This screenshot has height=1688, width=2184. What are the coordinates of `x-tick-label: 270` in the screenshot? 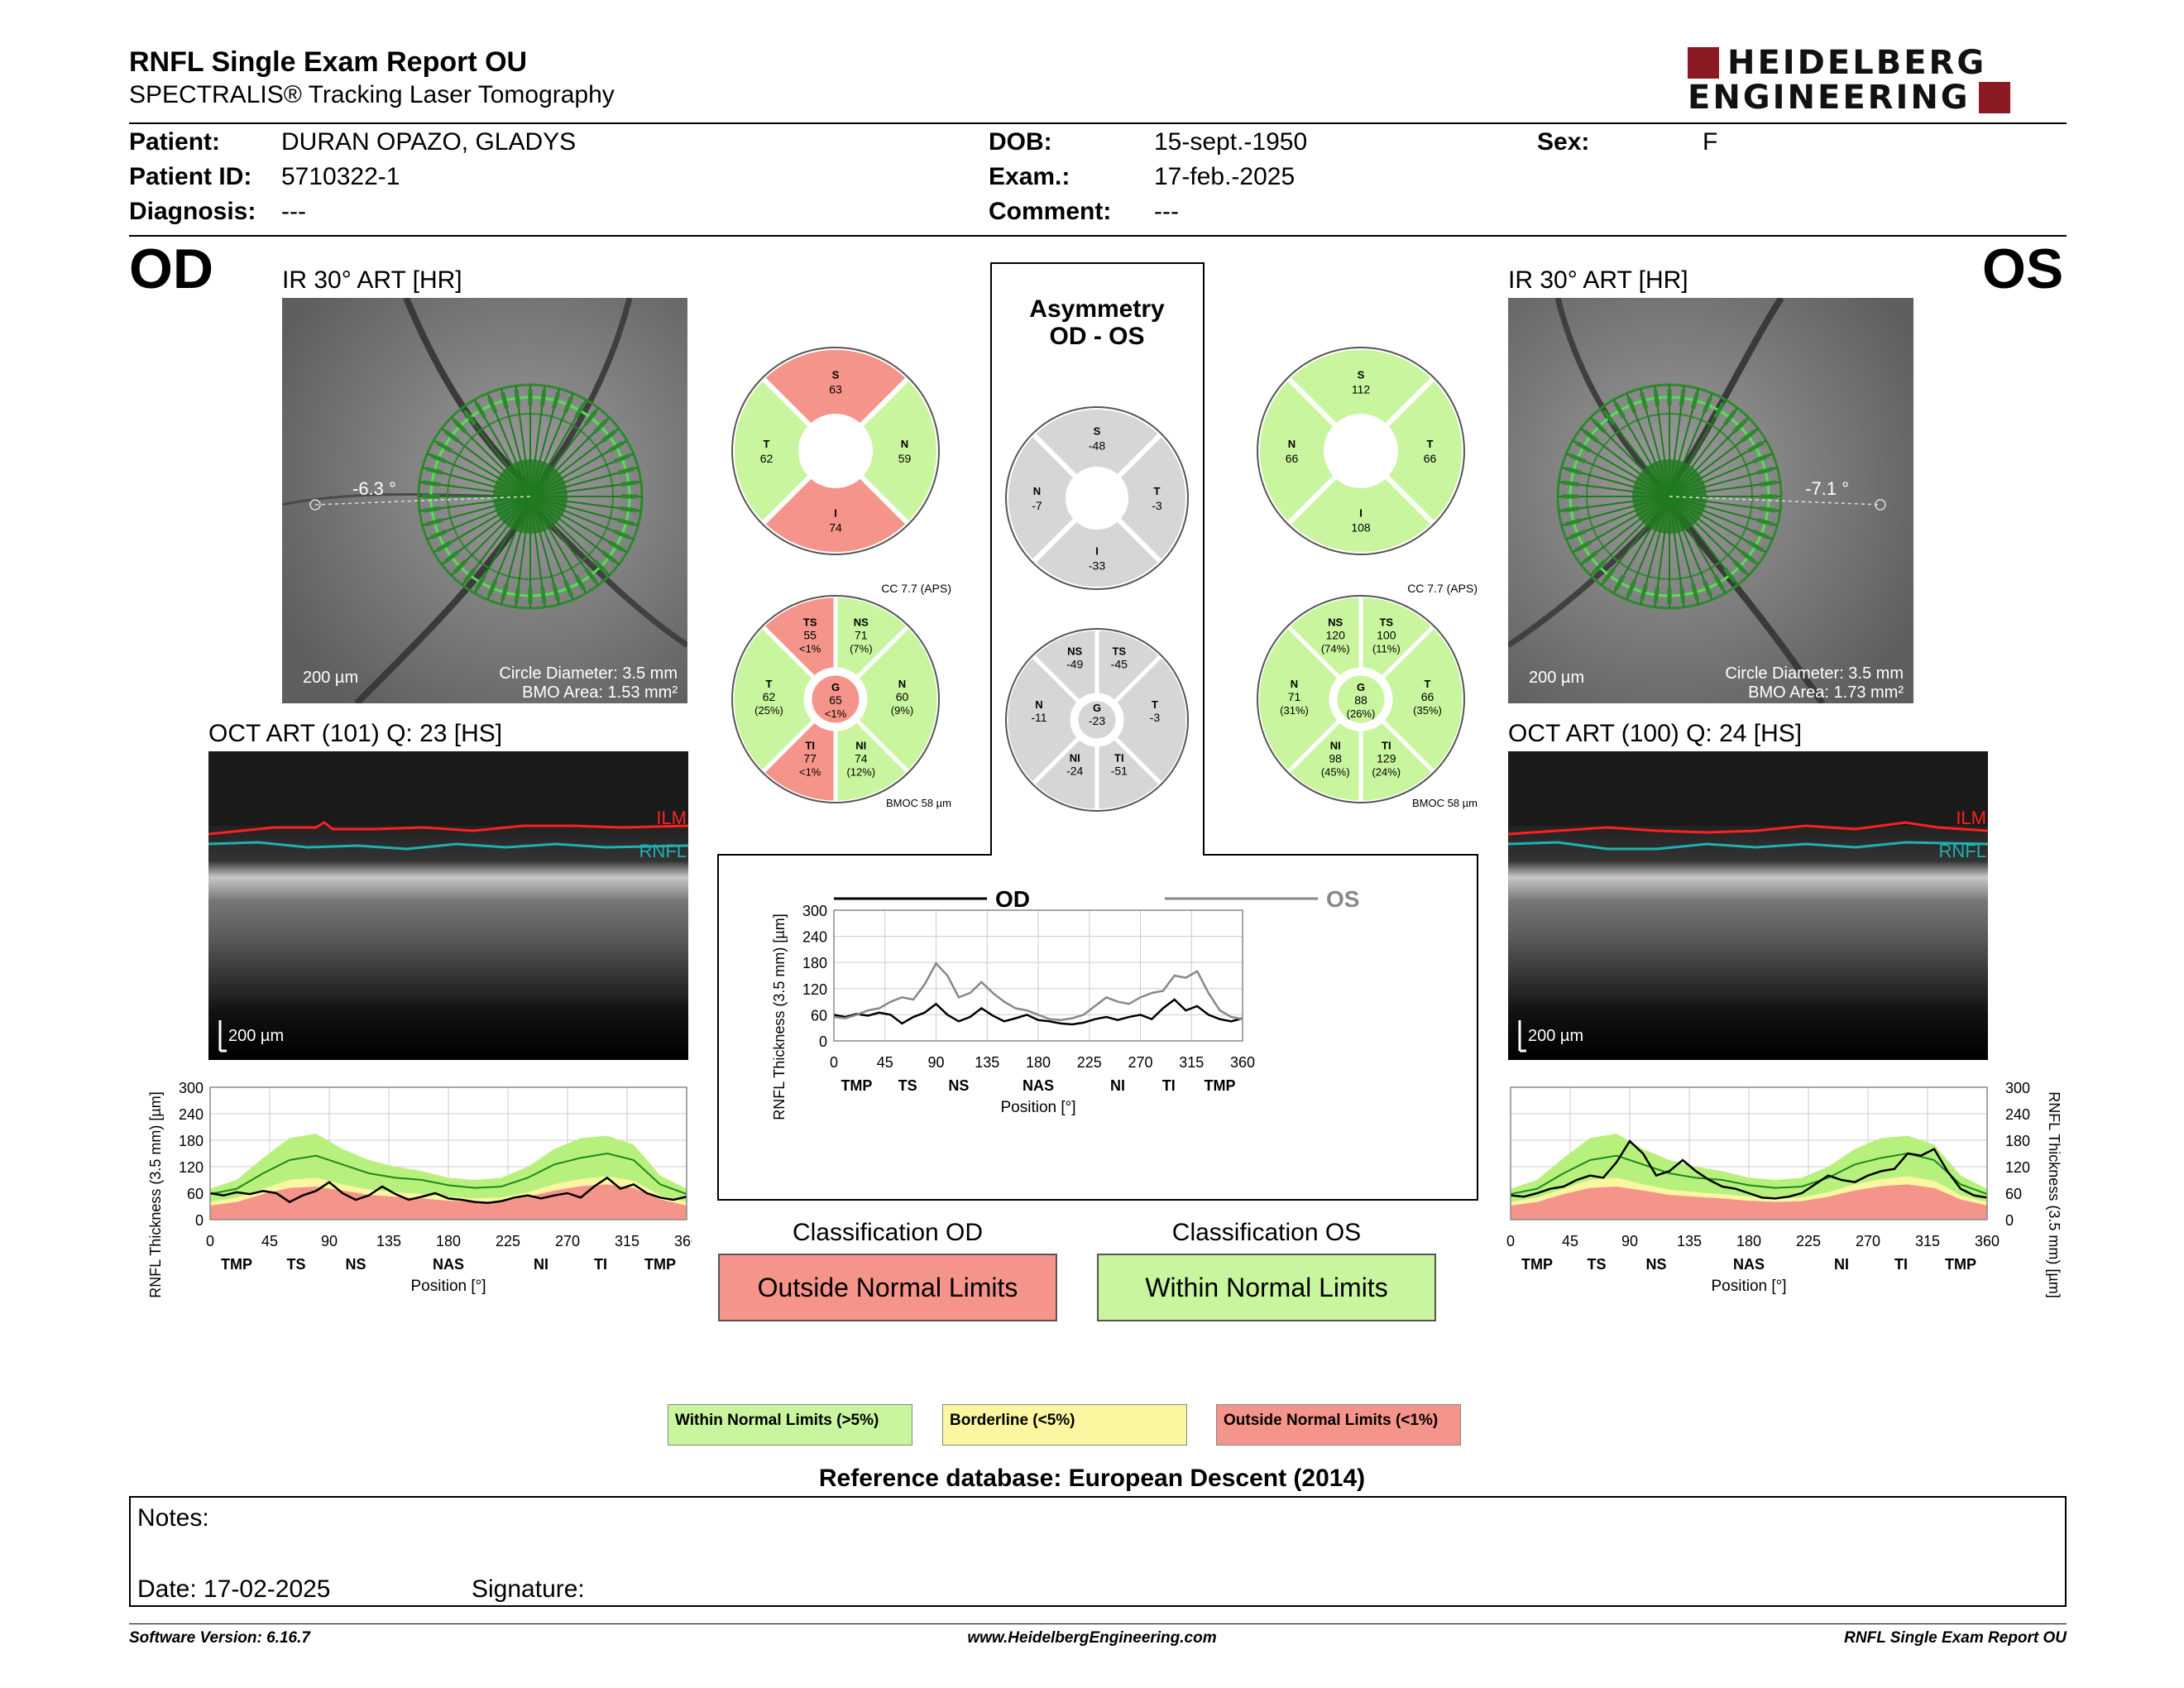 It's located at (1140, 1062).